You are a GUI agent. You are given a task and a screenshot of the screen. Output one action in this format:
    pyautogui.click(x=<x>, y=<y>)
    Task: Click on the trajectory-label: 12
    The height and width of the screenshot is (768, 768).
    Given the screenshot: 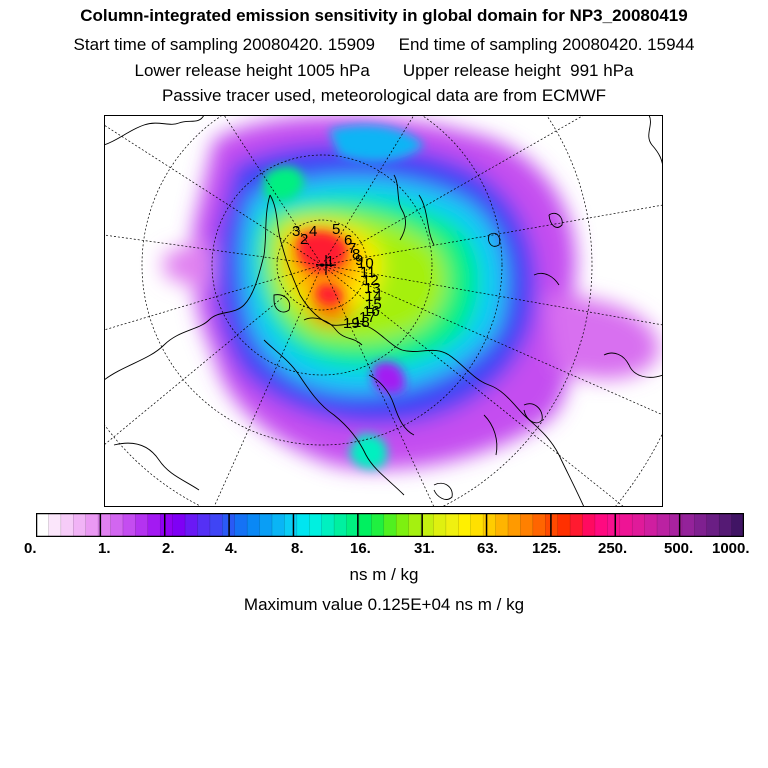 What is the action you would take?
    pyautogui.click(x=370, y=280)
    